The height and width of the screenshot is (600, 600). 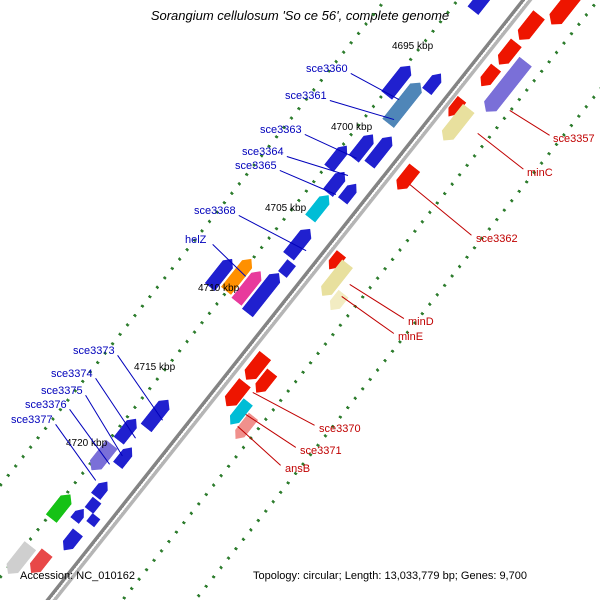 What do you see at coordinates (298, 469) in the screenshot?
I see `gene-label-ansB: ansB` at bounding box center [298, 469].